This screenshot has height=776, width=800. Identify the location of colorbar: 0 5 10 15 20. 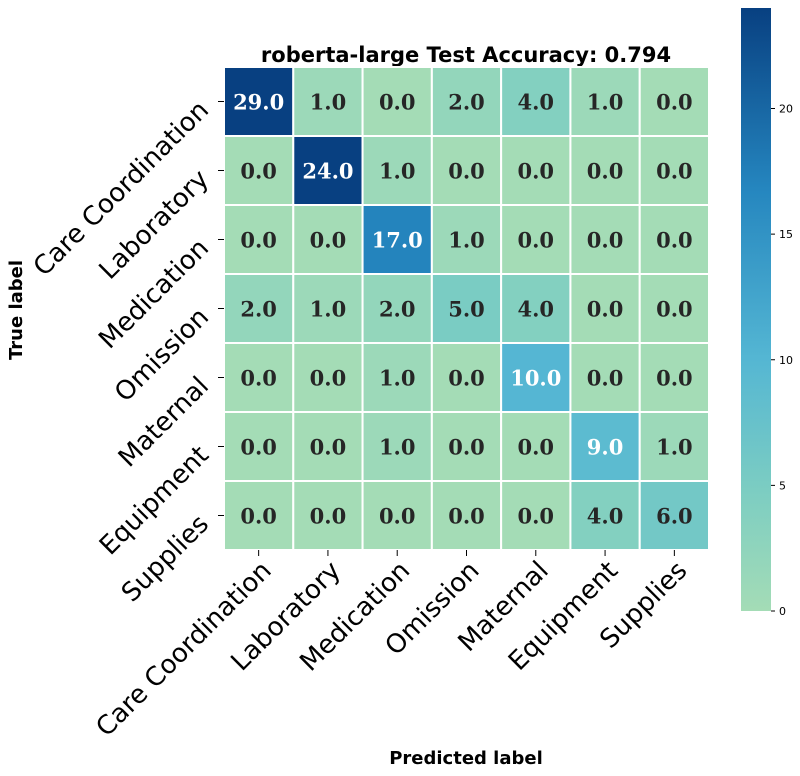
(767, 313).